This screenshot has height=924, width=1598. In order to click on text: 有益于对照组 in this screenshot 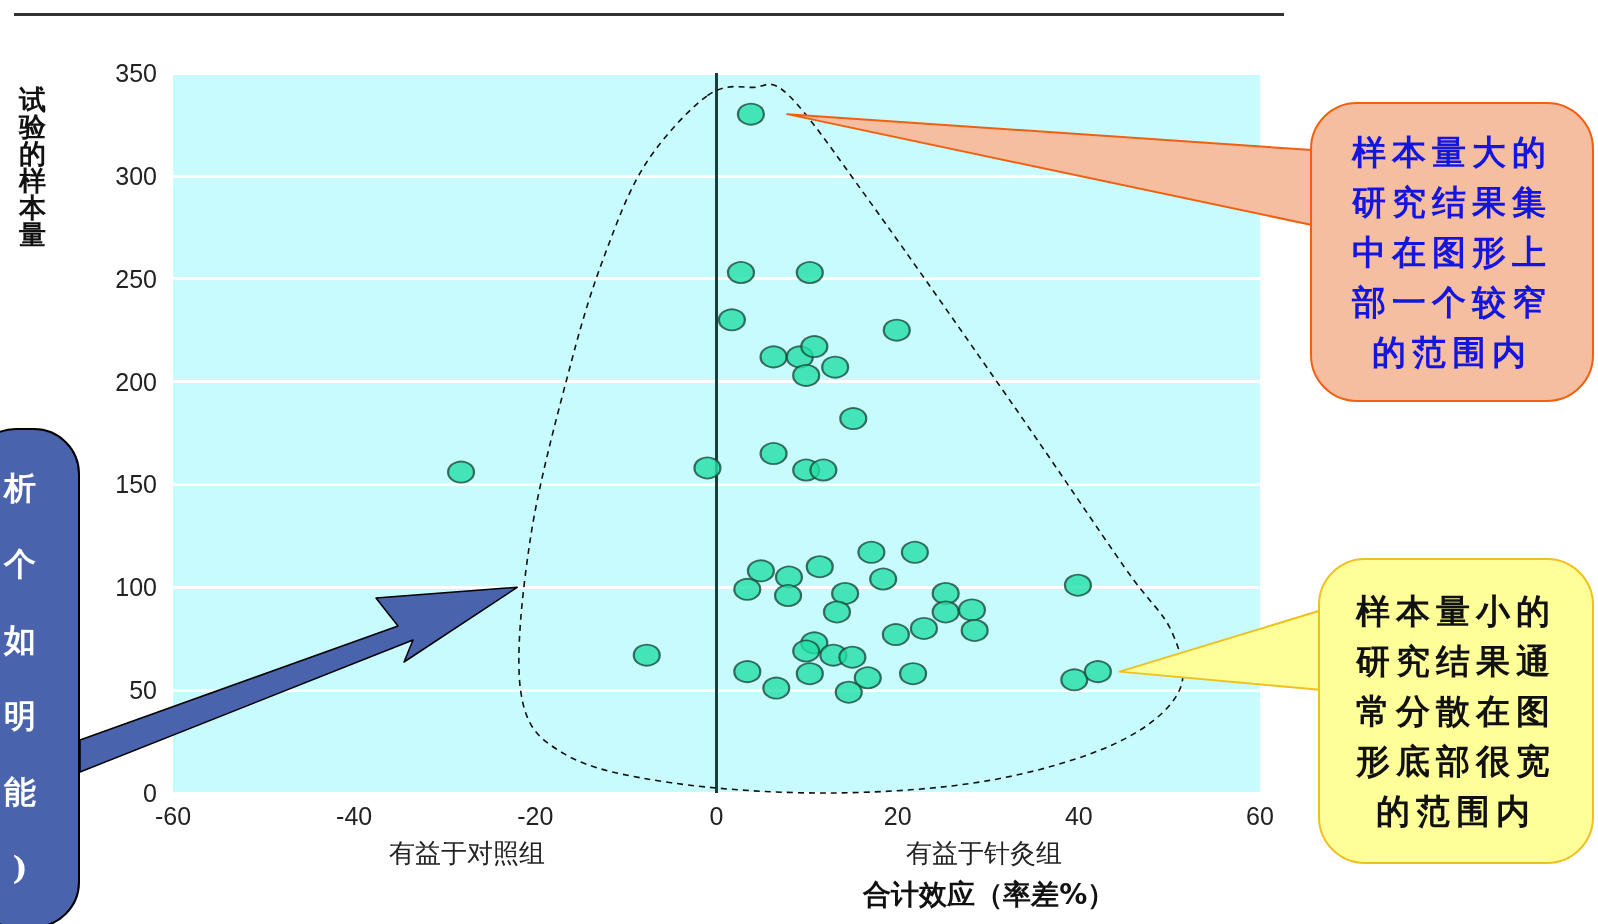, I will do `click(467, 853)`.